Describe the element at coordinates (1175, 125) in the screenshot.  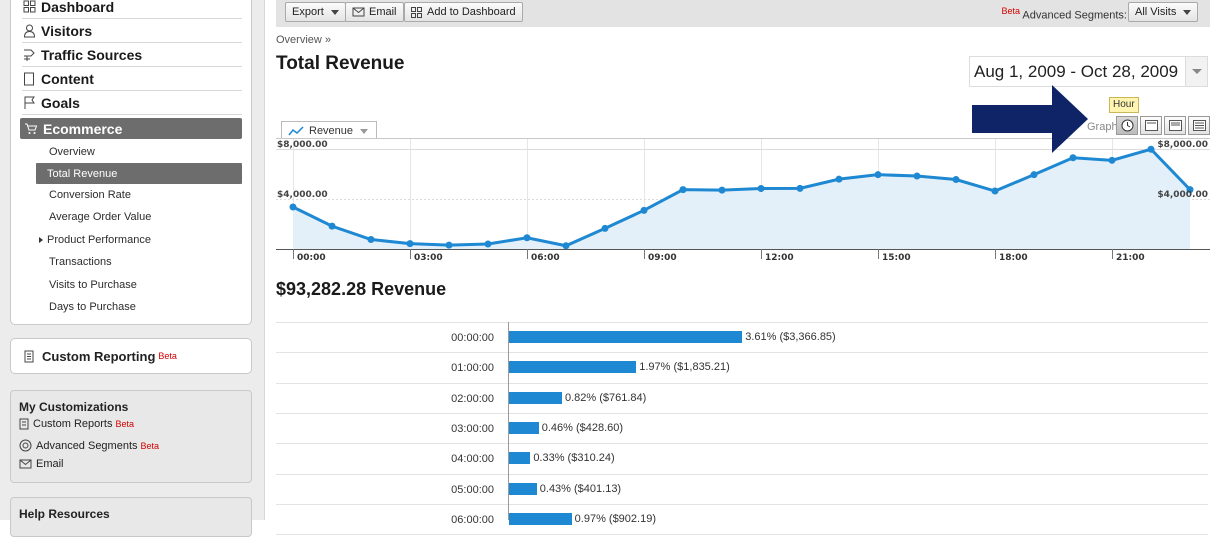
I see `graph-by-week-button` at that location.